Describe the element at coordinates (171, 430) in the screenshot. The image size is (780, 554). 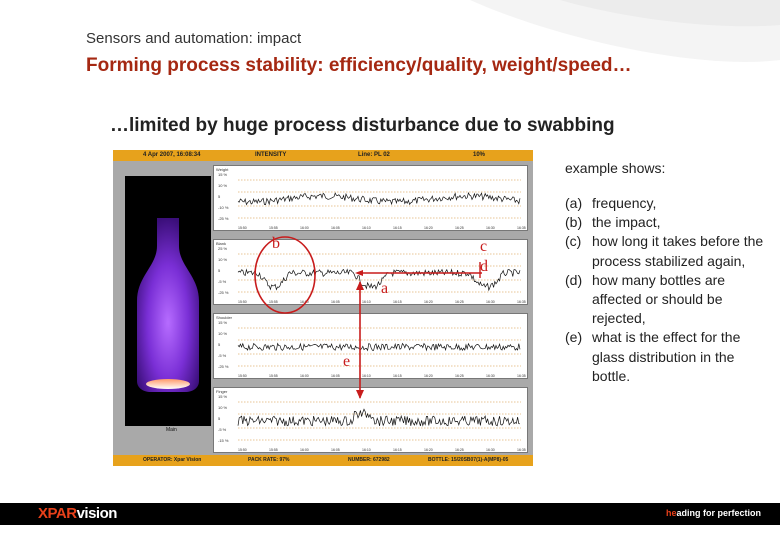
I see `bottle-label: Main` at that location.